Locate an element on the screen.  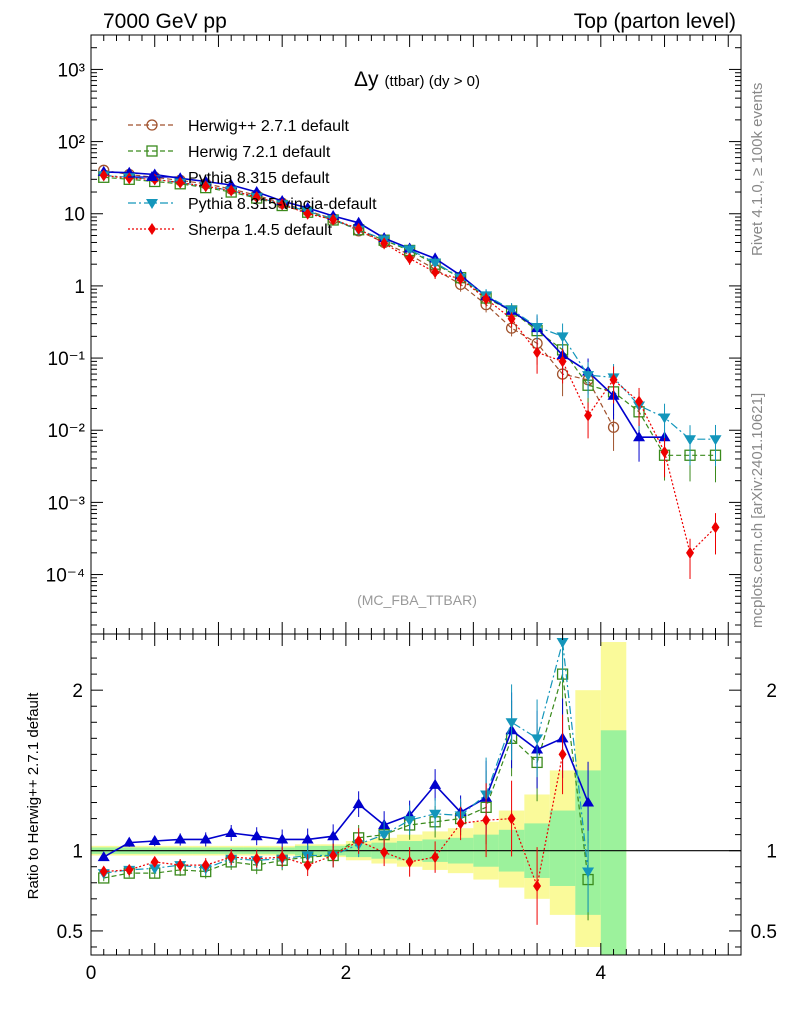
legend-entry-sherpa: Sherpa 1.4.5 default is located at coordinates (230, 230).